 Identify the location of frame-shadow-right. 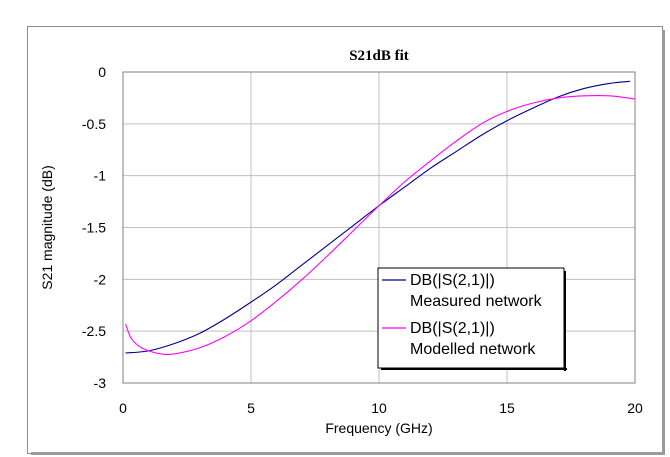
(663, 242).